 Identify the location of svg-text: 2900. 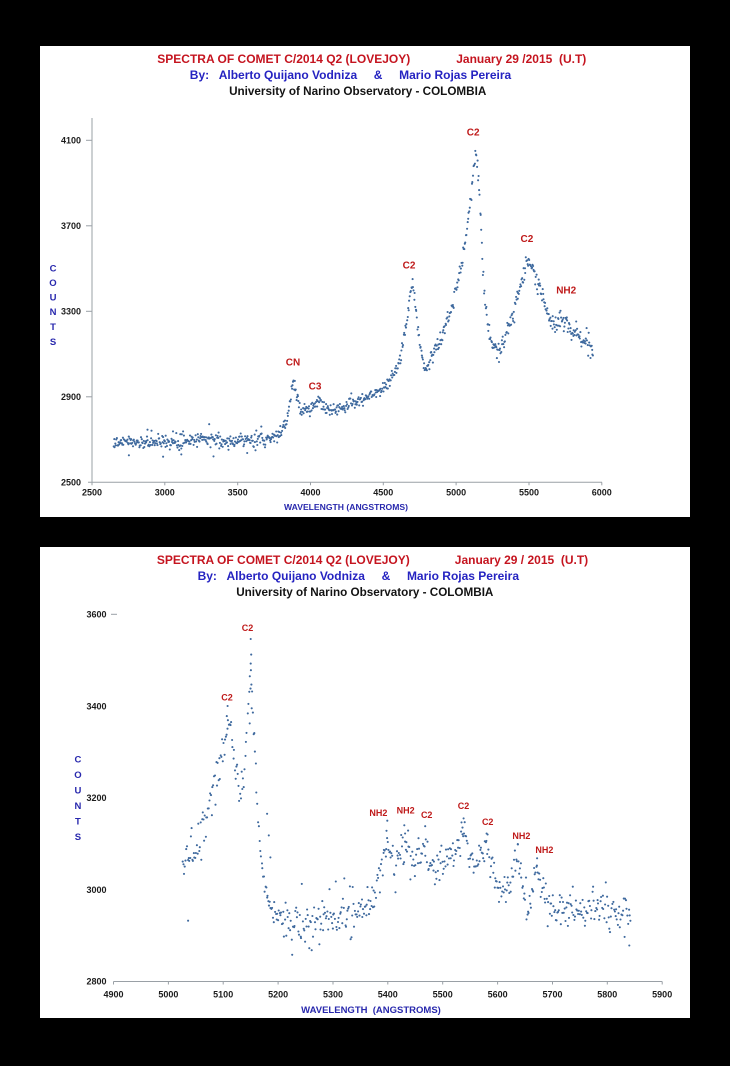
(71, 397).